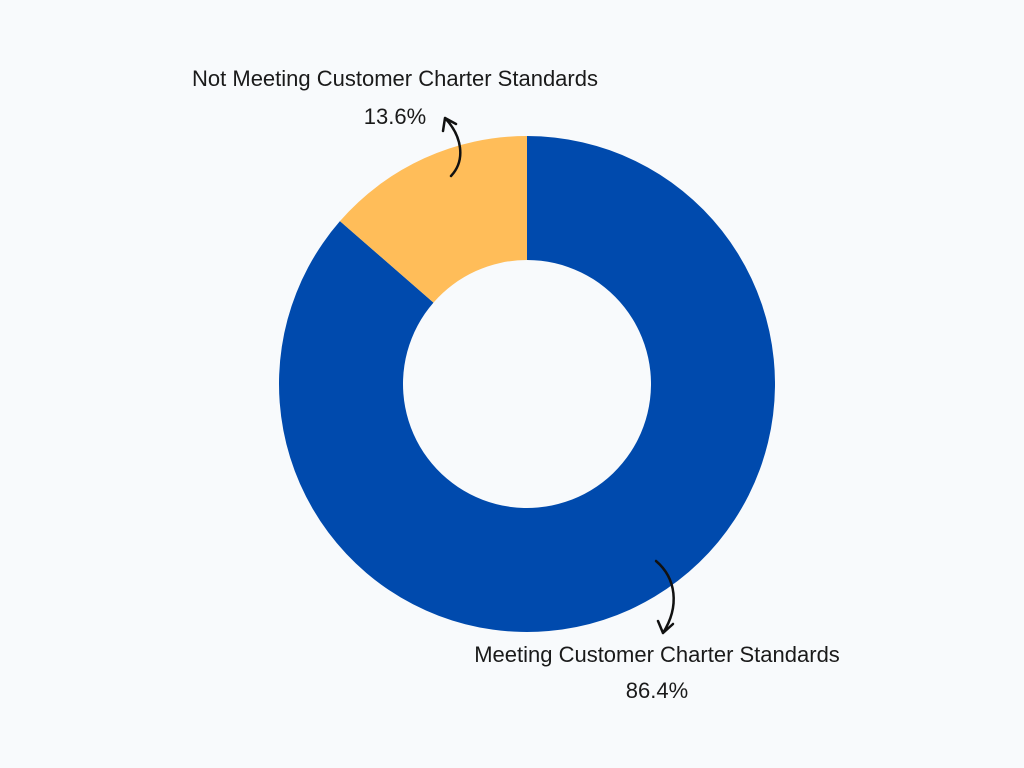  I want to click on meeting-value-label: 86.4%, so click(657, 690).